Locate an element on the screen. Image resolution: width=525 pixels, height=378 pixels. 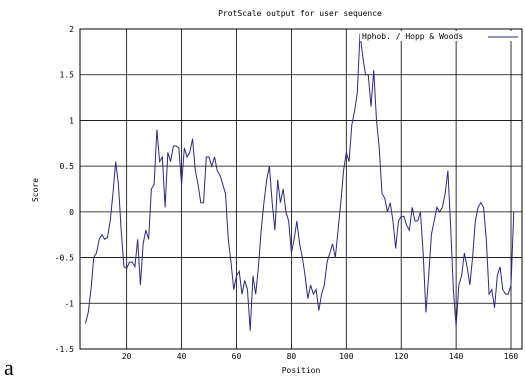
y-tick-label: -1.5 is located at coordinates (64, 349).